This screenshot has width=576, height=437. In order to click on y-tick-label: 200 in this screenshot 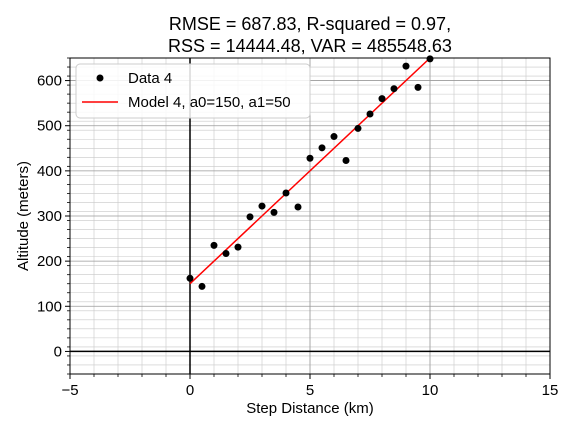, I will do `click(49, 261)`.